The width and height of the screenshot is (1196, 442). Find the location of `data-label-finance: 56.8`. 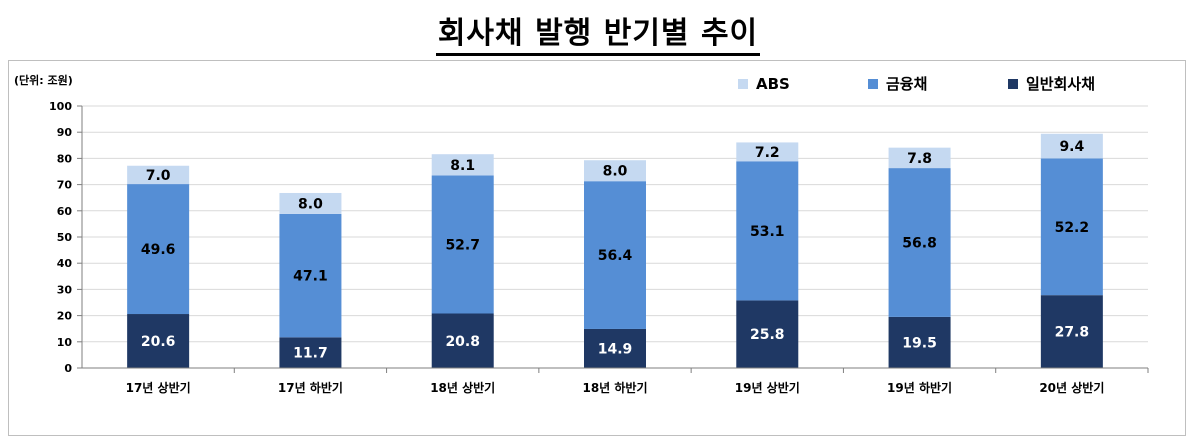

data-label-finance: 56.8 is located at coordinates (919, 244).